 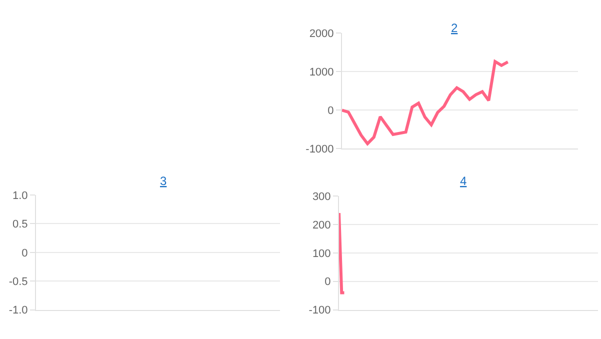 What do you see at coordinates (18, 282) in the screenshot?
I see `y-tick-label: -0.5` at bounding box center [18, 282].